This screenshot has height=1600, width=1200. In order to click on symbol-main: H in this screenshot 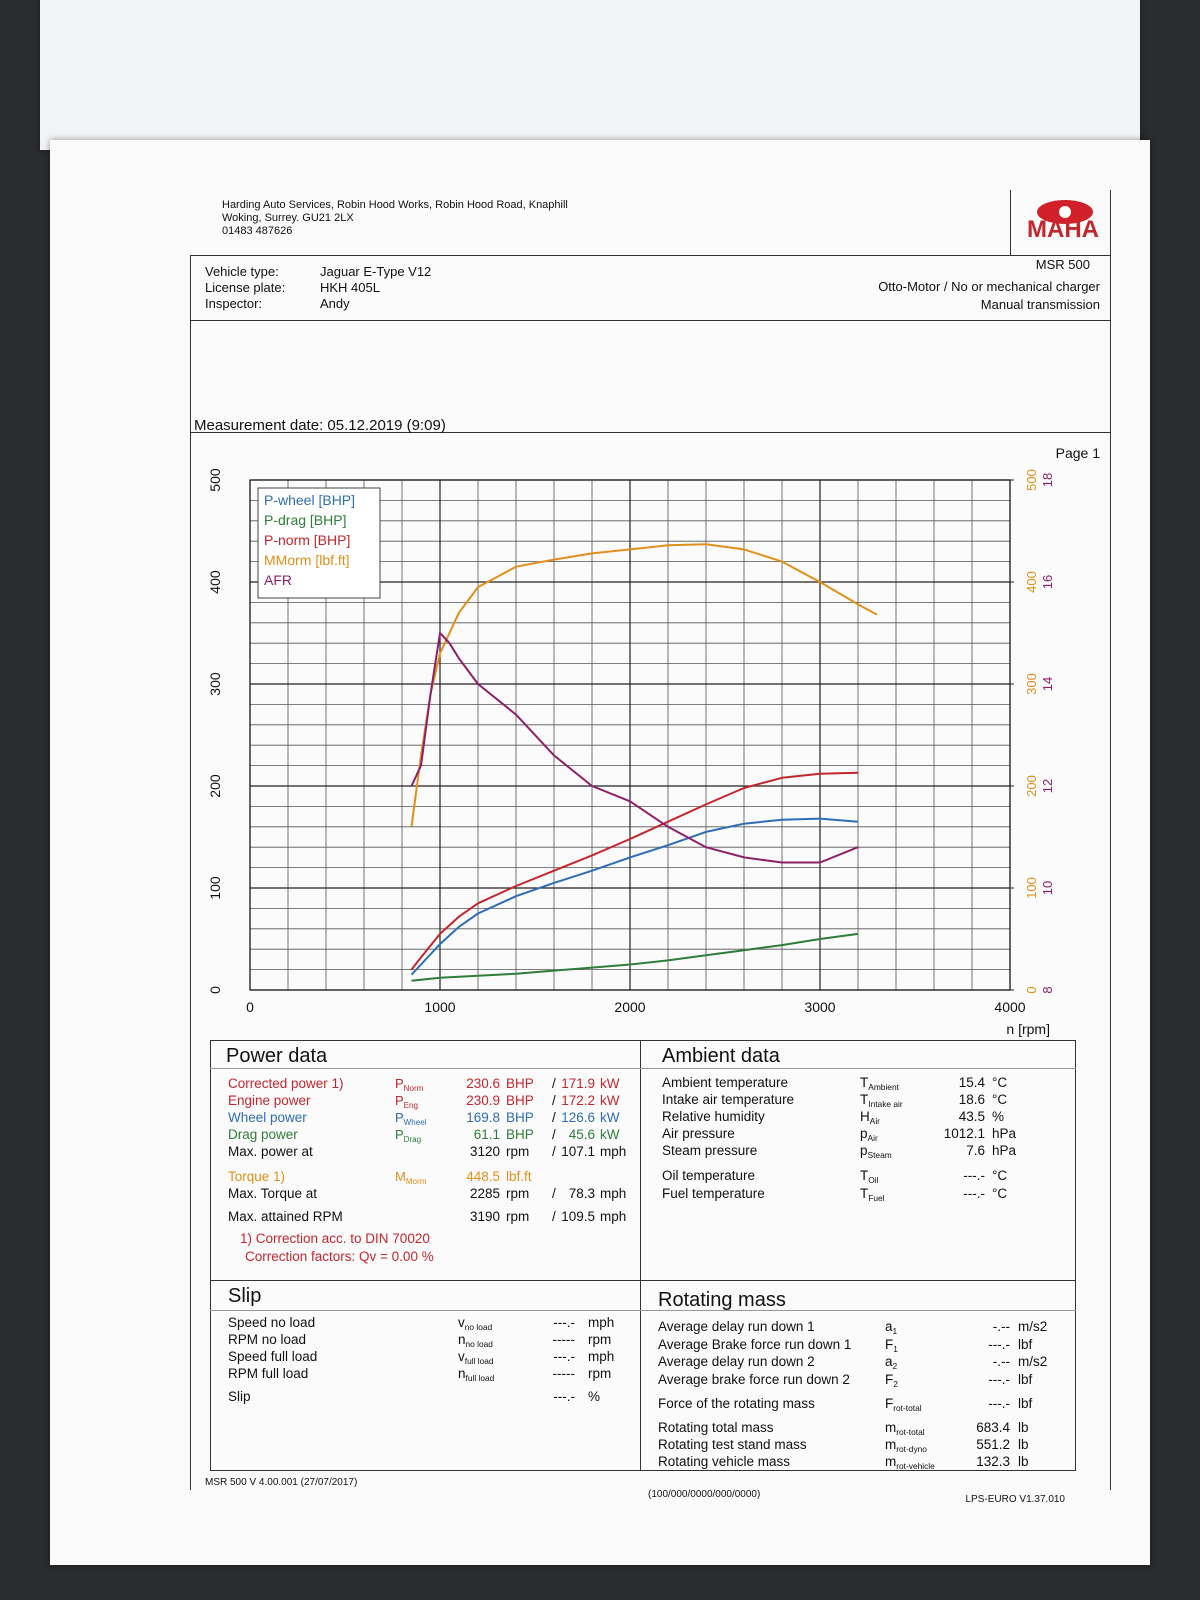, I will do `click(865, 1116)`.